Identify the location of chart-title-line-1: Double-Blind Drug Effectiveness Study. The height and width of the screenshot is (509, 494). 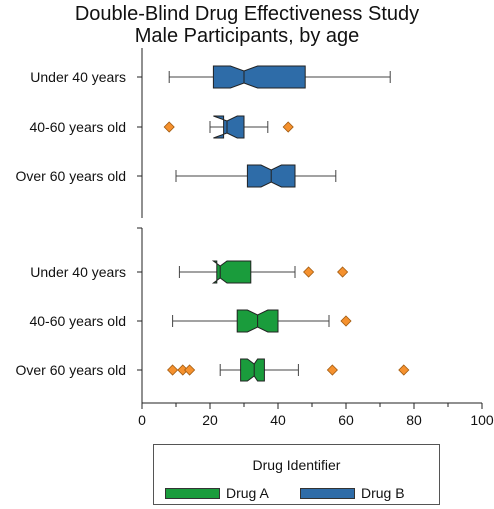
(247, 14).